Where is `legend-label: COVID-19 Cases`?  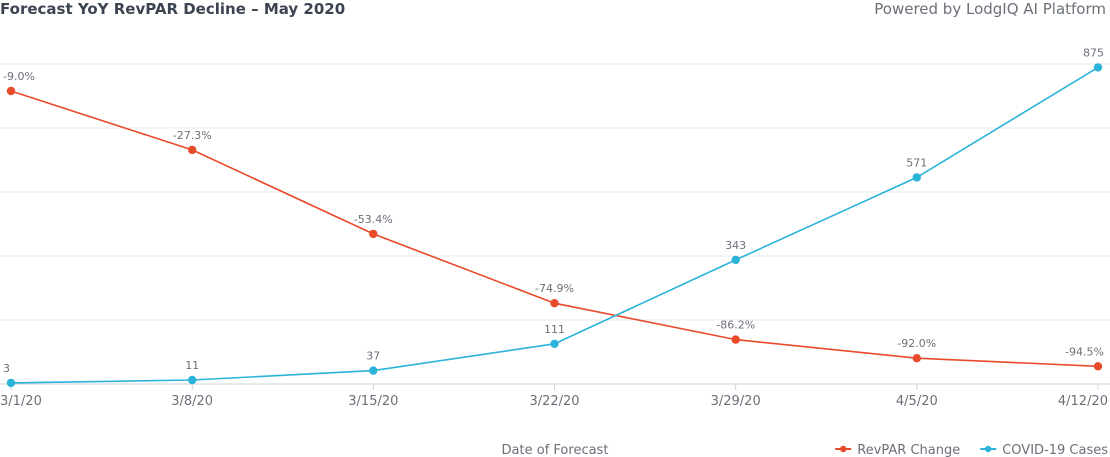 legend-label: COVID-19 Cases is located at coordinates (1055, 450).